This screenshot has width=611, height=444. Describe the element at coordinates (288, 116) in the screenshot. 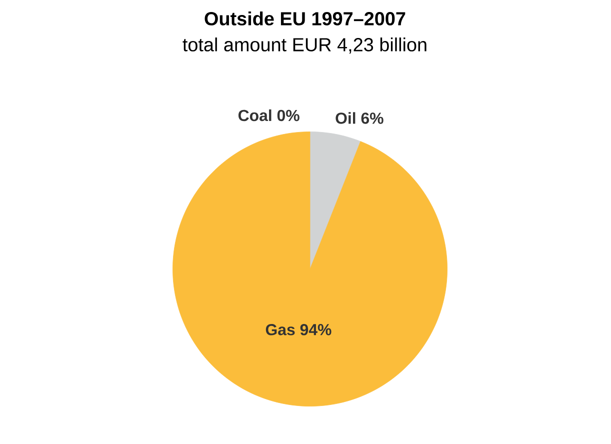

I see `text: 0%` at that location.